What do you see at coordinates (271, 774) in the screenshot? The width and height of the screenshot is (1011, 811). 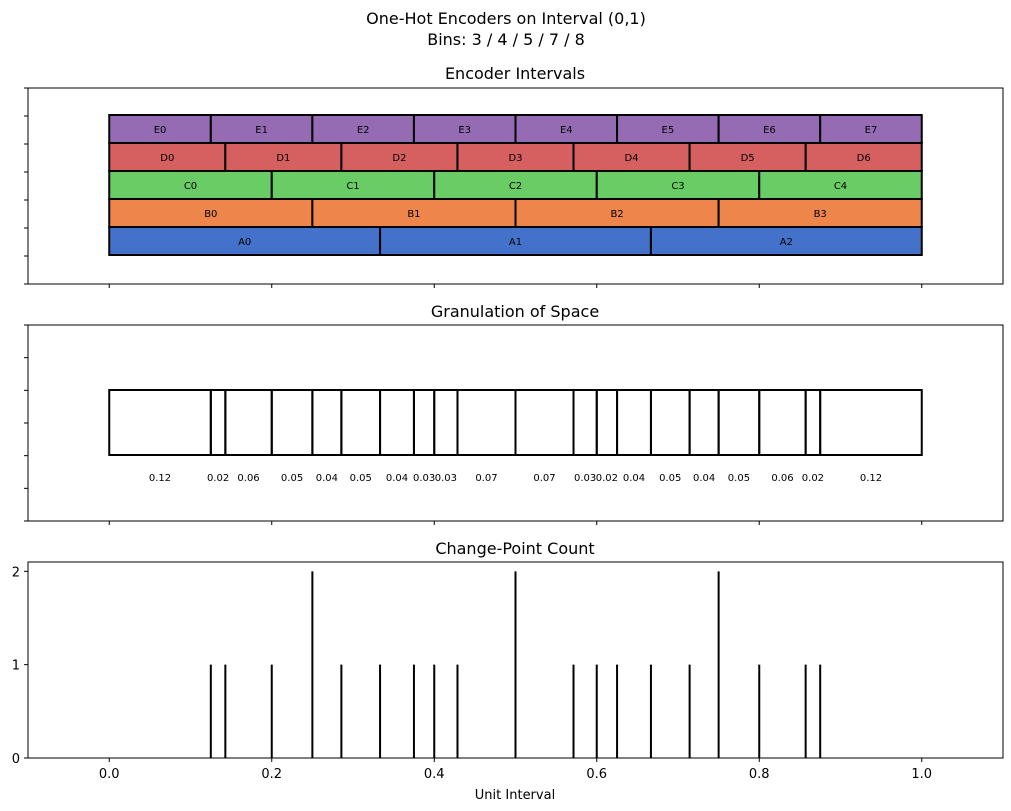 I see `x-tick-label: 0.2` at bounding box center [271, 774].